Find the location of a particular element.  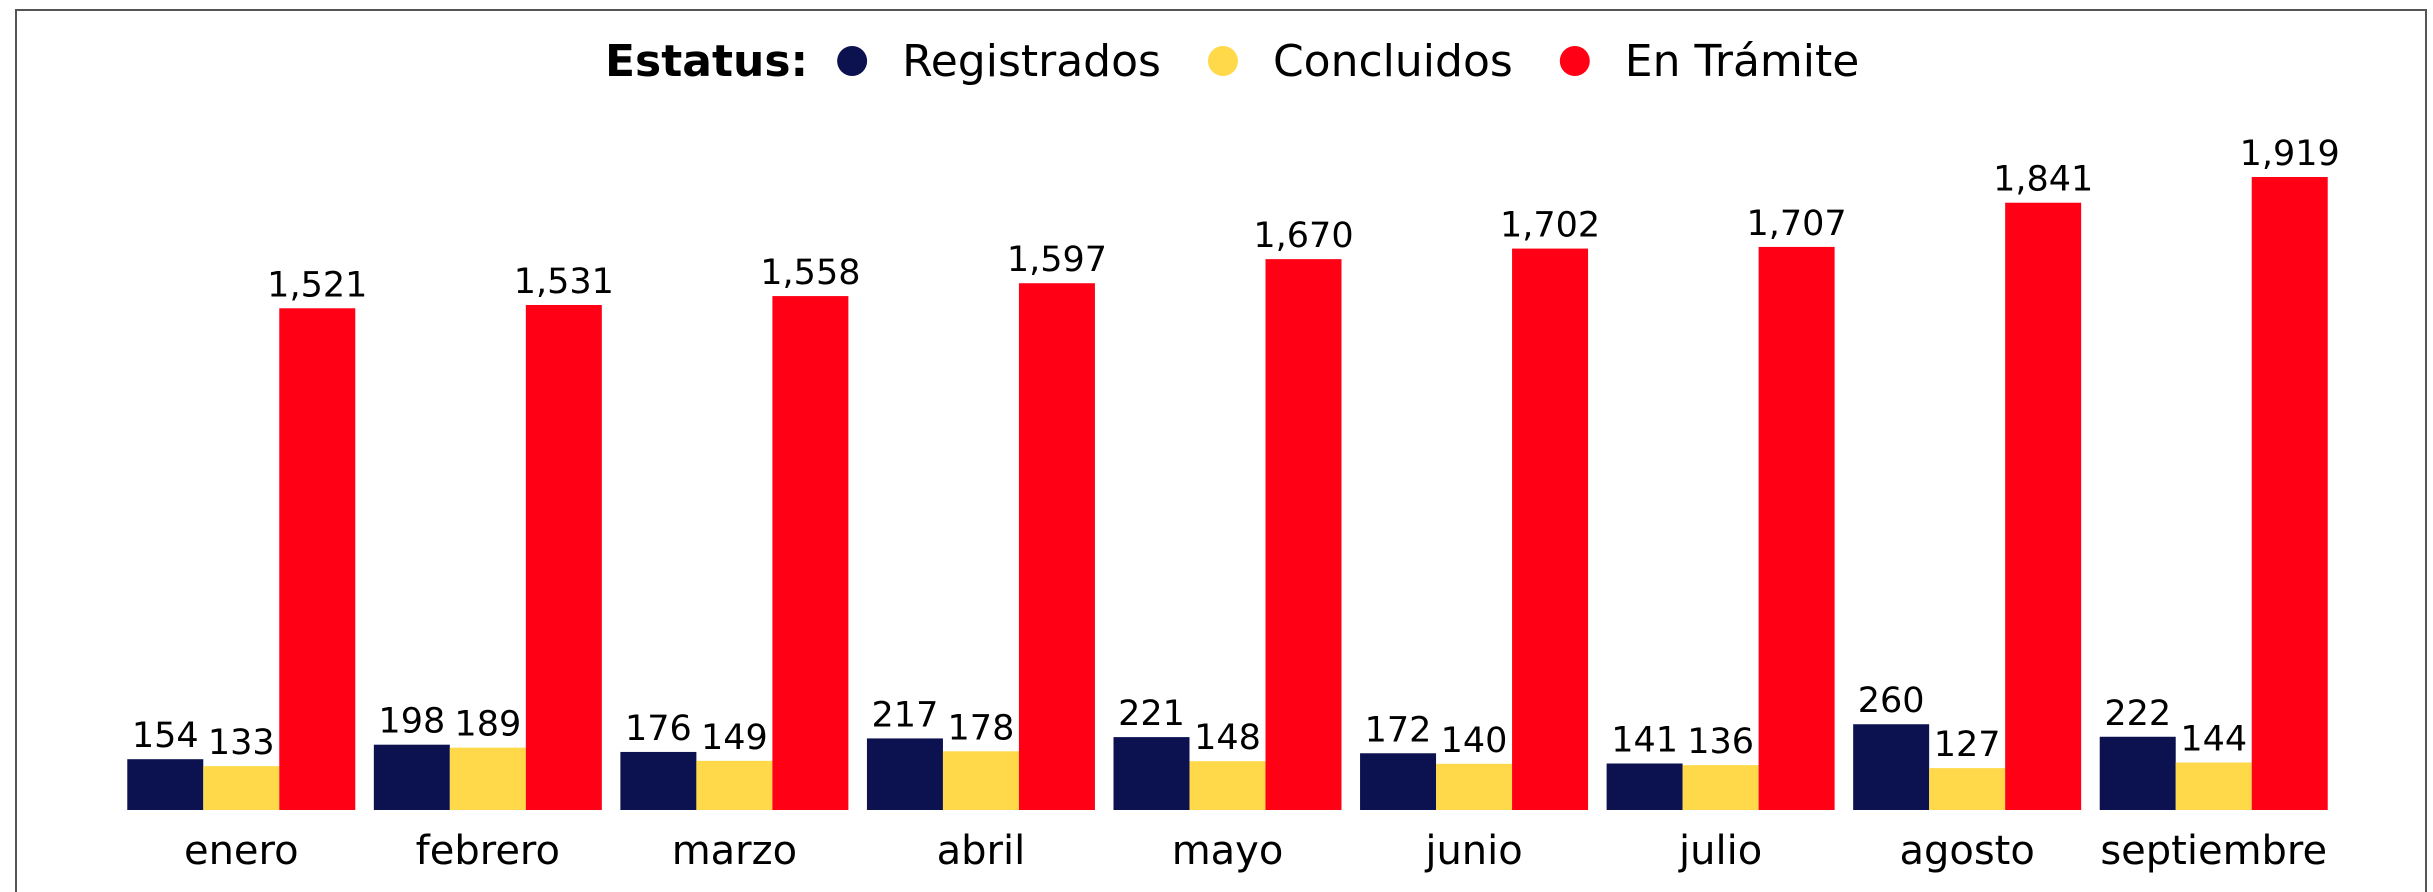

x-tick-label: abril is located at coordinates (981, 851).